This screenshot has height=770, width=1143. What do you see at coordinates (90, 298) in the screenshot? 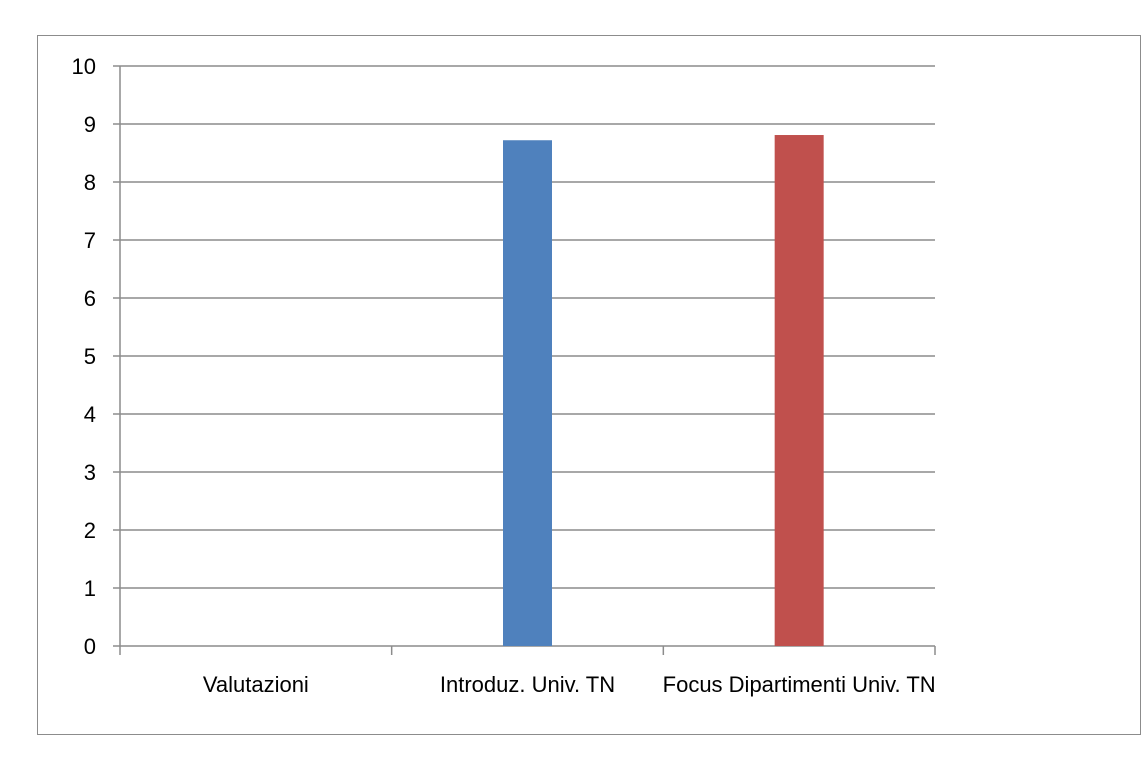
I see `y-tick-label-6: 6` at bounding box center [90, 298].